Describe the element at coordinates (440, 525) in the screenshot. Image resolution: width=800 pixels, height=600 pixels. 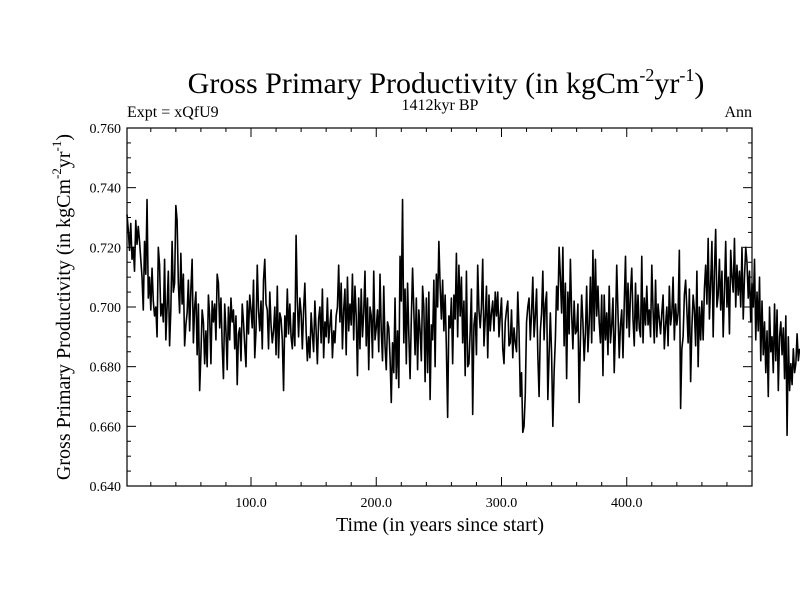
I see `x-axis-label: Time (in years since start)` at that location.